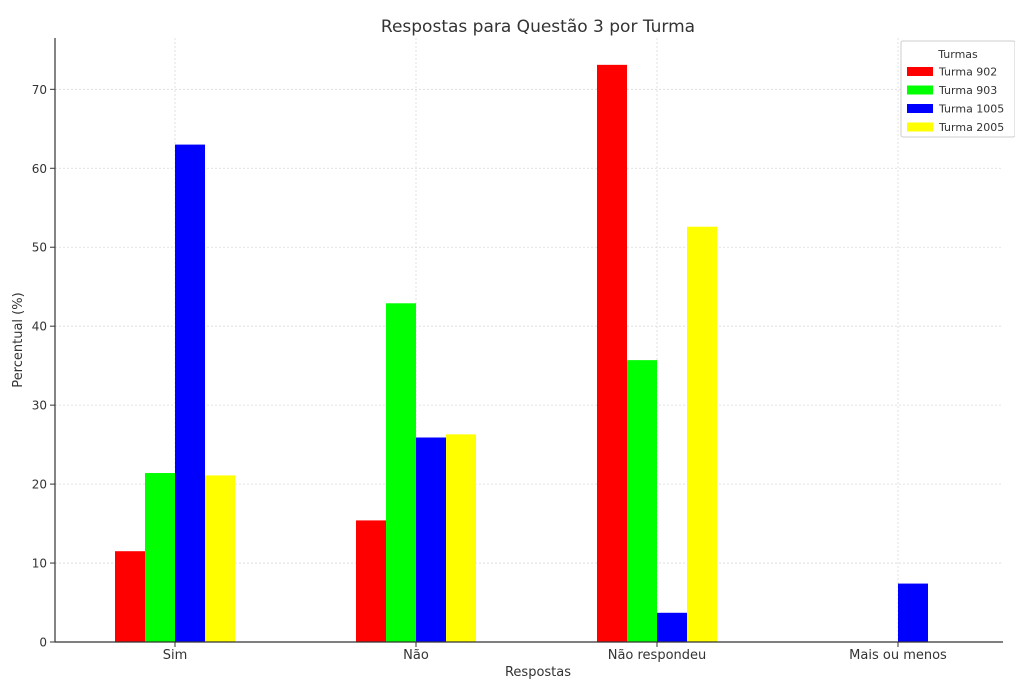 Image resolution: width=1015 pixels, height=683 pixels. I want to click on x-tick-label: Sim, so click(175, 655).